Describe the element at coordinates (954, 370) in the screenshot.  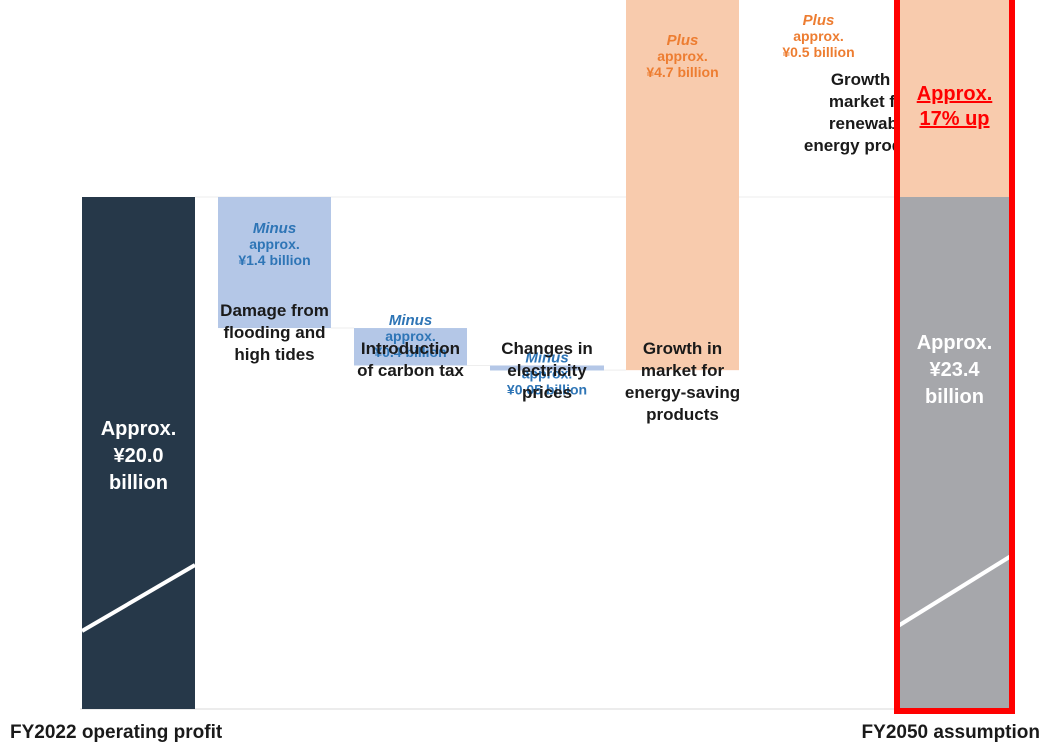
I see `bar-end-value-label: ¥23.4` at that location.